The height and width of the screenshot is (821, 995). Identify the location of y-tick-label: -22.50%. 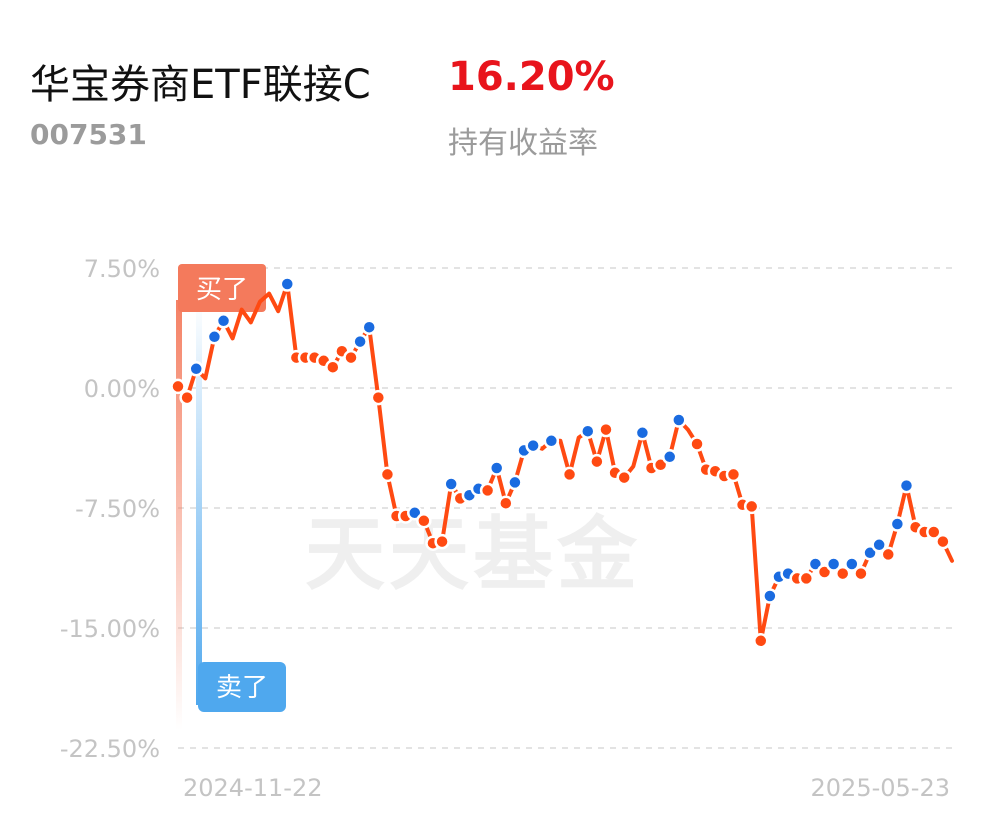
(110, 749).